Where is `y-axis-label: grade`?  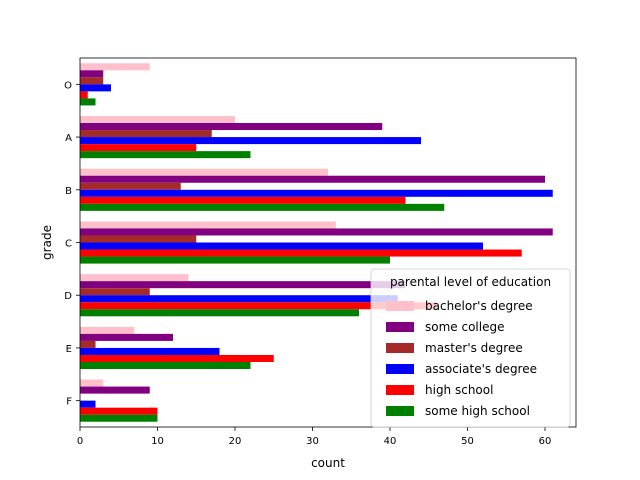 y-axis-label: grade is located at coordinates (47, 242).